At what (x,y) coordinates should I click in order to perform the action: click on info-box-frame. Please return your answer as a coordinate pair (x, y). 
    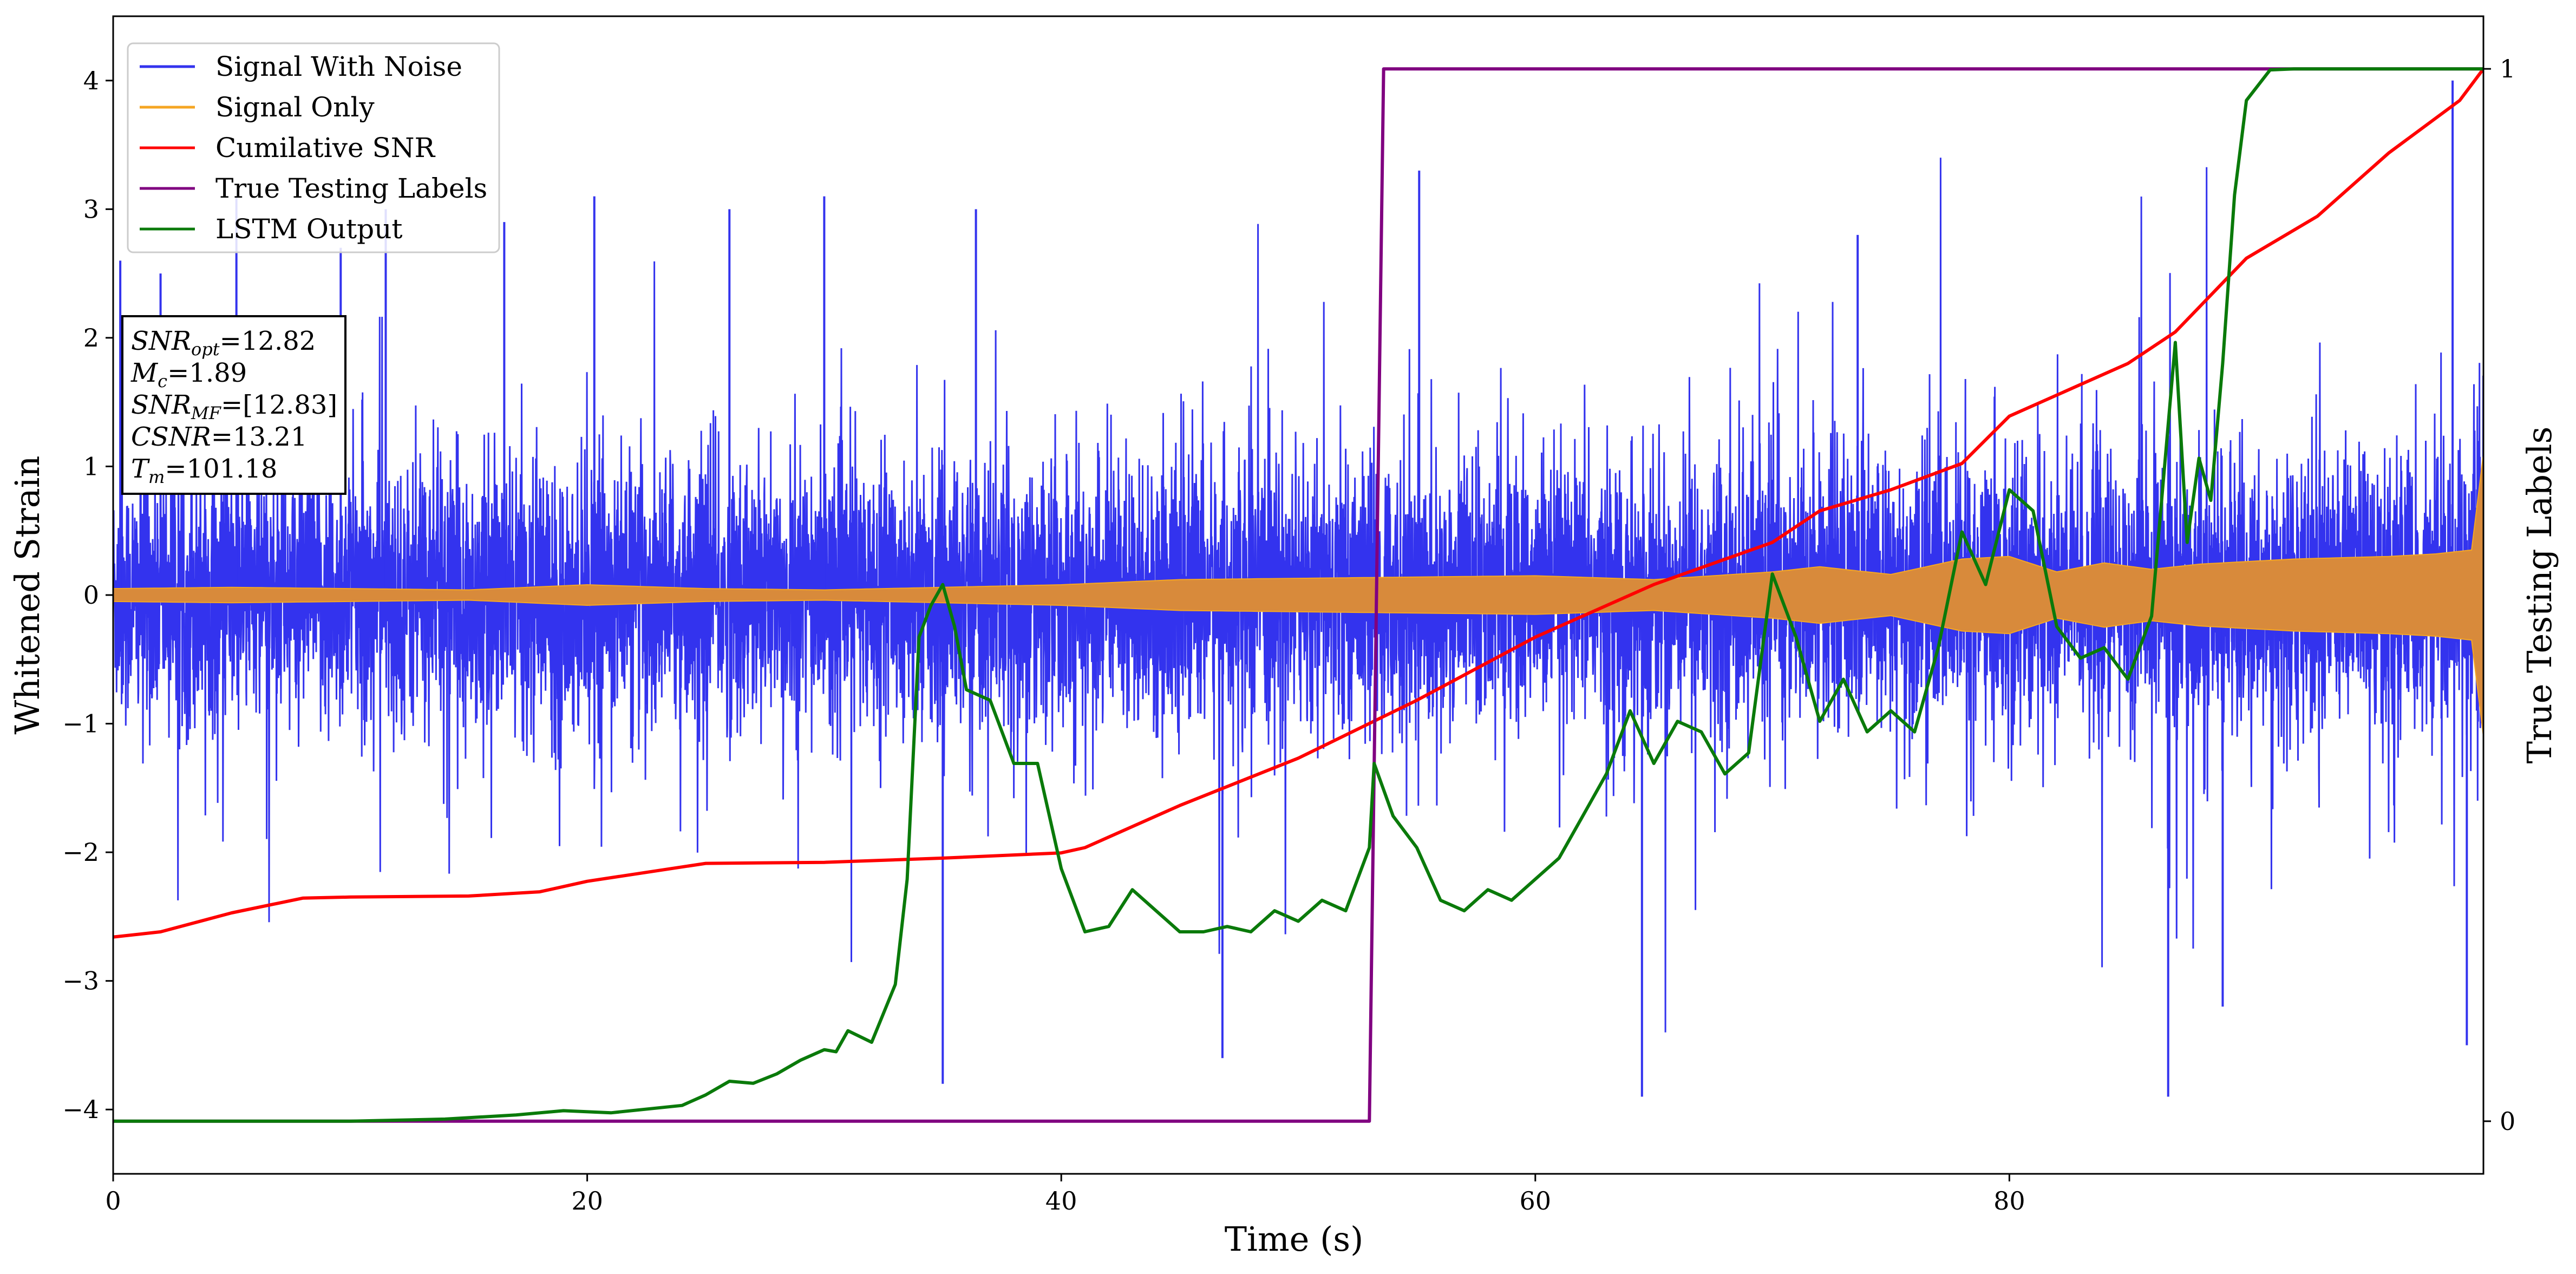
    Looking at the image, I should click on (233, 405).